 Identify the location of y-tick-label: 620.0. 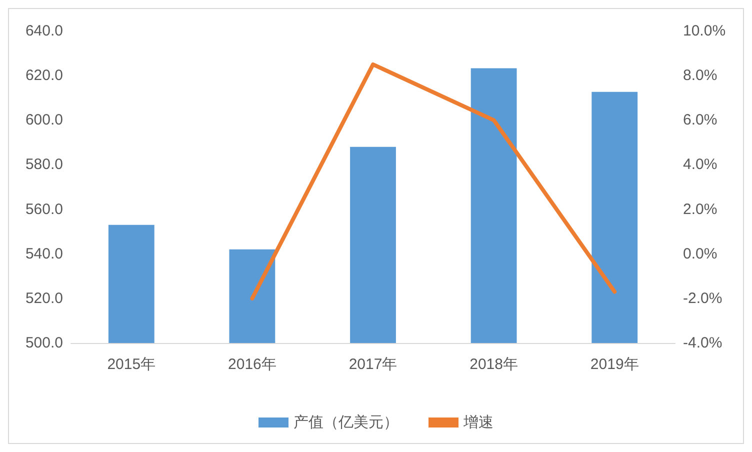
(44, 75).